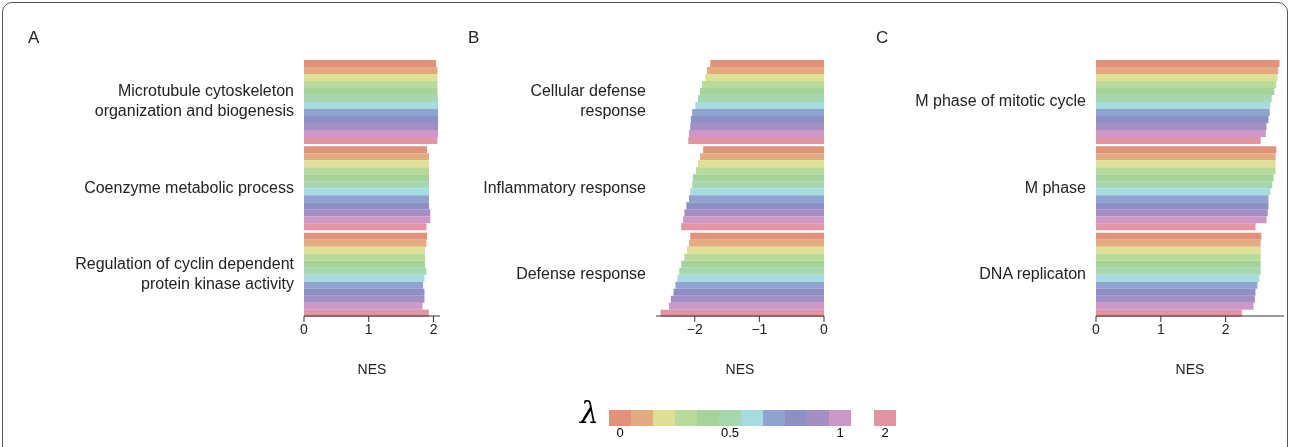 The width and height of the screenshot is (1290, 447). What do you see at coordinates (840, 432) in the screenshot?
I see `legend-label: 1` at bounding box center [840, 432].